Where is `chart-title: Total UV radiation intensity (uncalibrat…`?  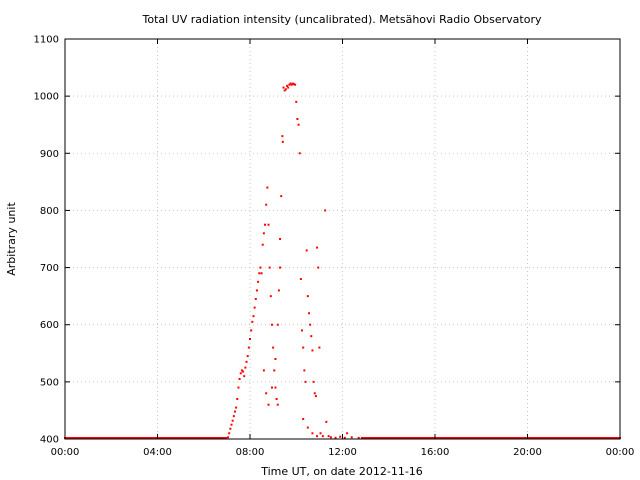 chart-title: Total UV radiation intensity (uncalibrat… is located at coordinates (342, 19).